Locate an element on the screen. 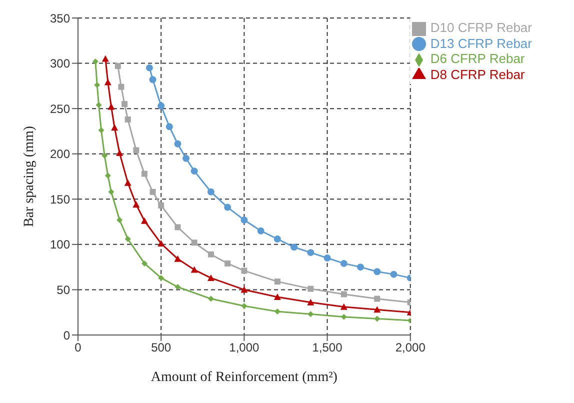  y-tick-label: 250 is located at coordinates (60, 109).